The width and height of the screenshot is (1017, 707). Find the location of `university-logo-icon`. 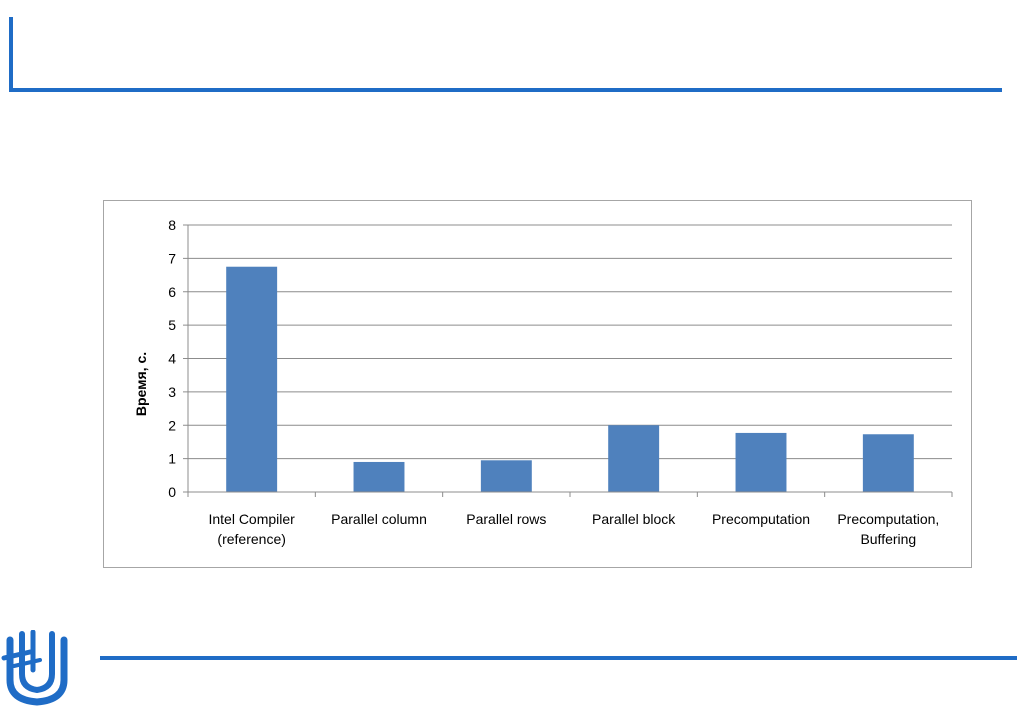

university-logo-icon is located at coordinates (34, 668).